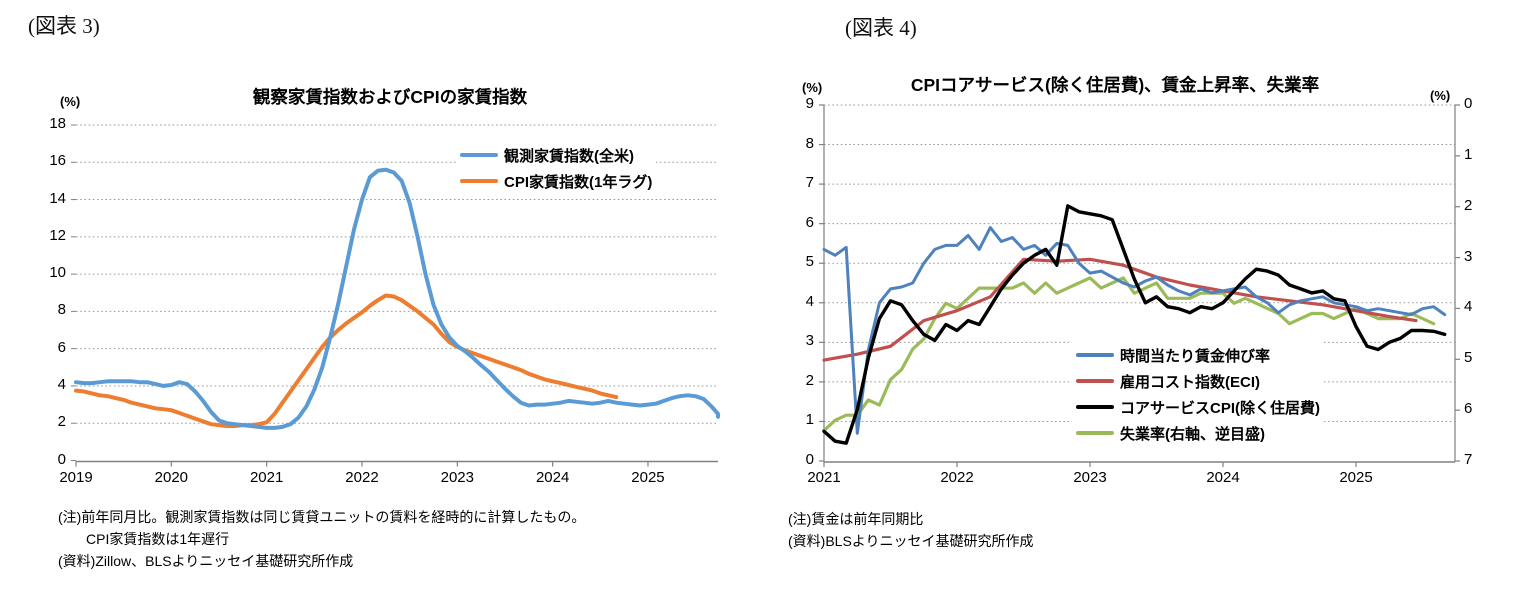 This screenshot has height=595, width=1525. What do you see at coordinates (1115, 85) in the screenshot?
I see `figure4-title: CPIコアサービス(除く住居費)、賃金上昇率、失業率` at bounding box center [1115, 85].